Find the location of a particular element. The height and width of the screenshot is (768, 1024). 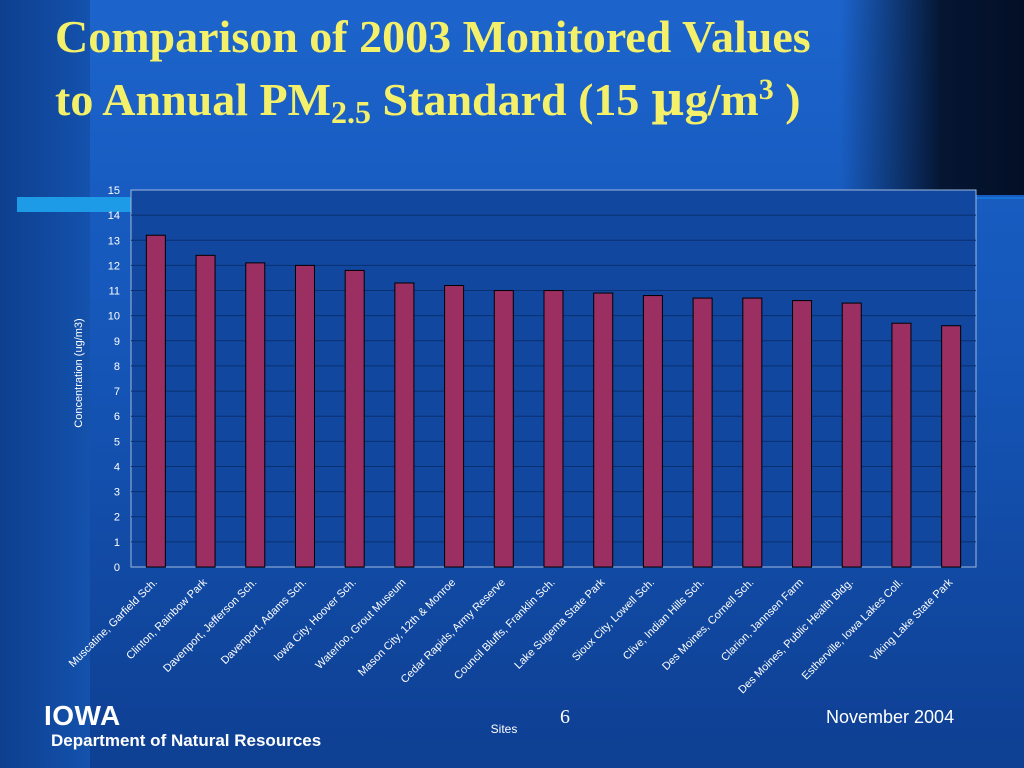

left-background-band is located at coordinates (45, 384).